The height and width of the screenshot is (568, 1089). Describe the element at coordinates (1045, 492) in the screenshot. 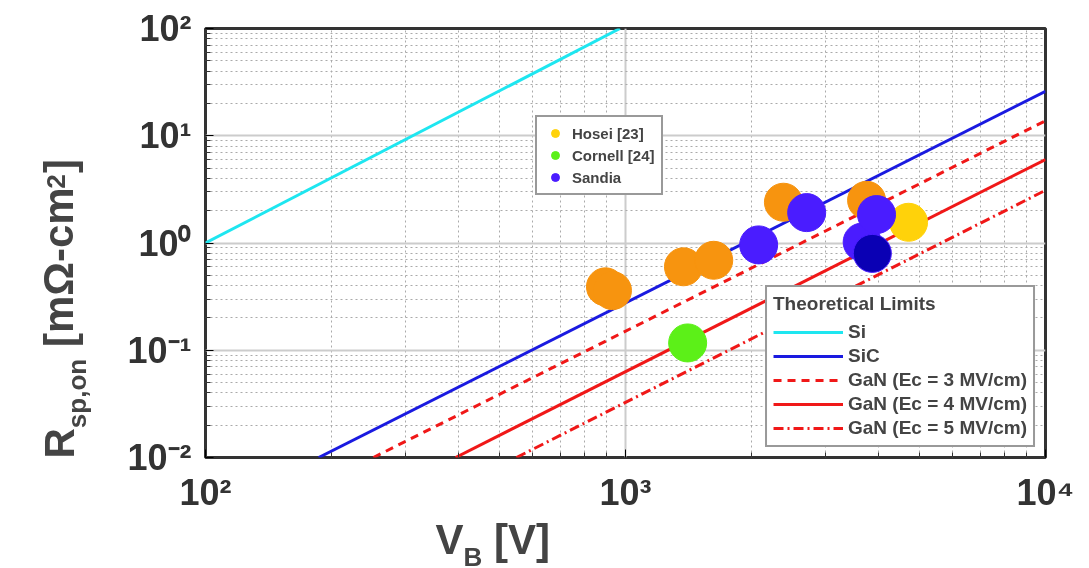

I see `x-tick-label: 10⁴` at that location.